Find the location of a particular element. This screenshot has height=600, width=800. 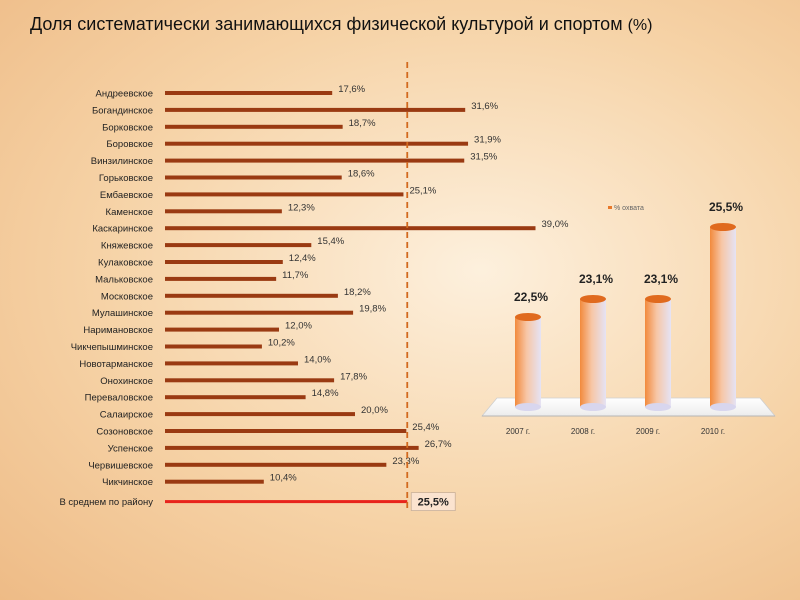

category-label: Созоновское is located at coordinates (124, 432).